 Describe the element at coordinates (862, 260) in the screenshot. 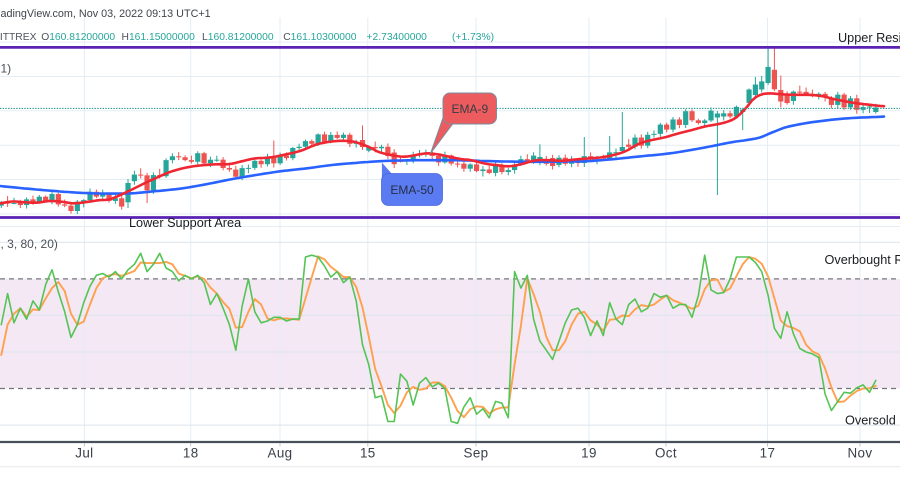

I see `svg-text: Overbought Region` at that location.